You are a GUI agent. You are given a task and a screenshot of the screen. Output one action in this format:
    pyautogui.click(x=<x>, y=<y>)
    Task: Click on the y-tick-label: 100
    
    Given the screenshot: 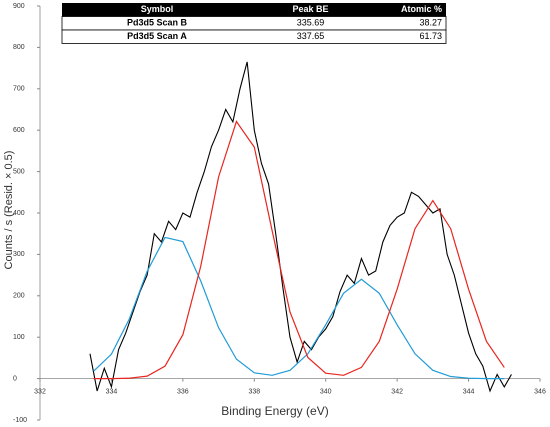 What is the action you would take?
    pyautogui.click(x=19, y=337)
    